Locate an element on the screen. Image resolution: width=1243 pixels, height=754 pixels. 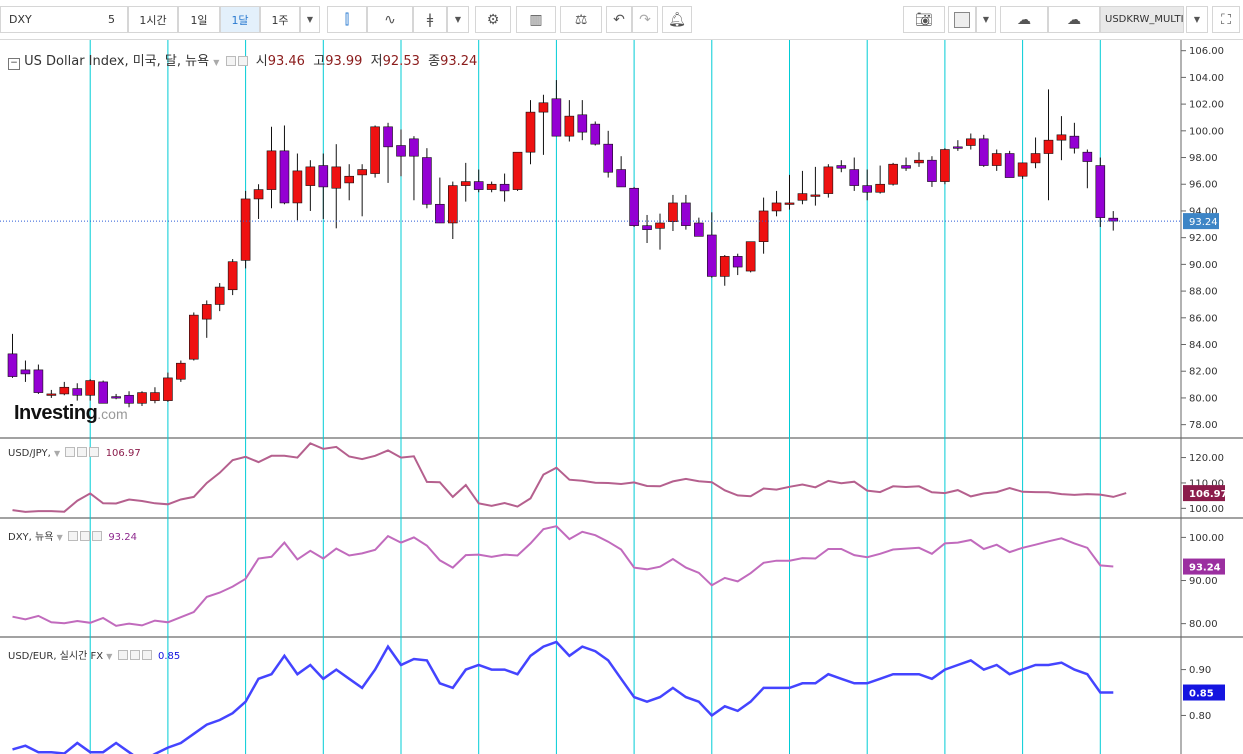
compare-symbol-select: USDKRW_MULTI is located at coordinates (1142, 19).